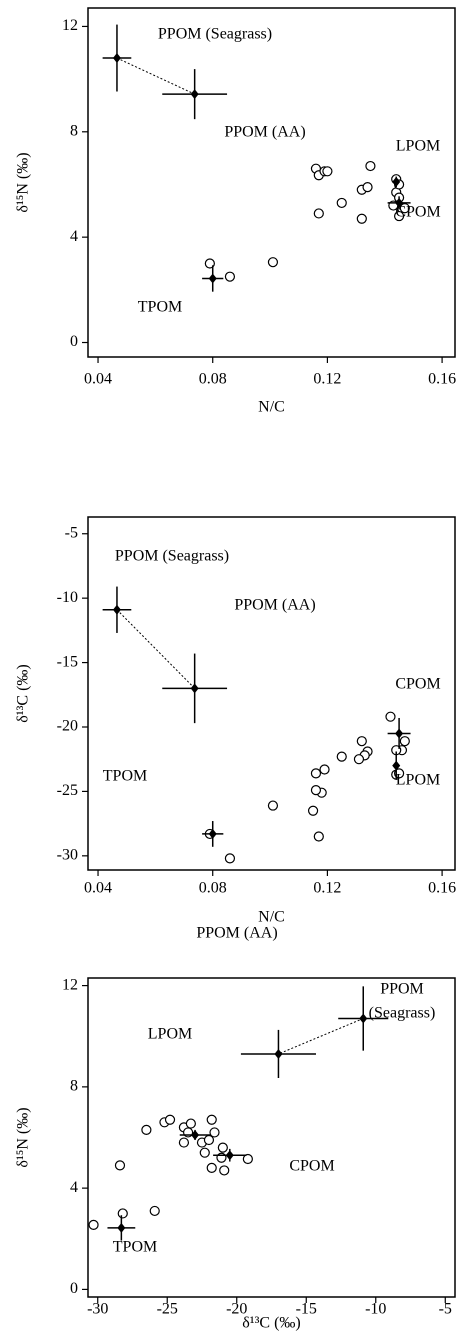 This screenshot has height=1331, width=467. I want to click on y-tick-label: -30, so click(67, 855).